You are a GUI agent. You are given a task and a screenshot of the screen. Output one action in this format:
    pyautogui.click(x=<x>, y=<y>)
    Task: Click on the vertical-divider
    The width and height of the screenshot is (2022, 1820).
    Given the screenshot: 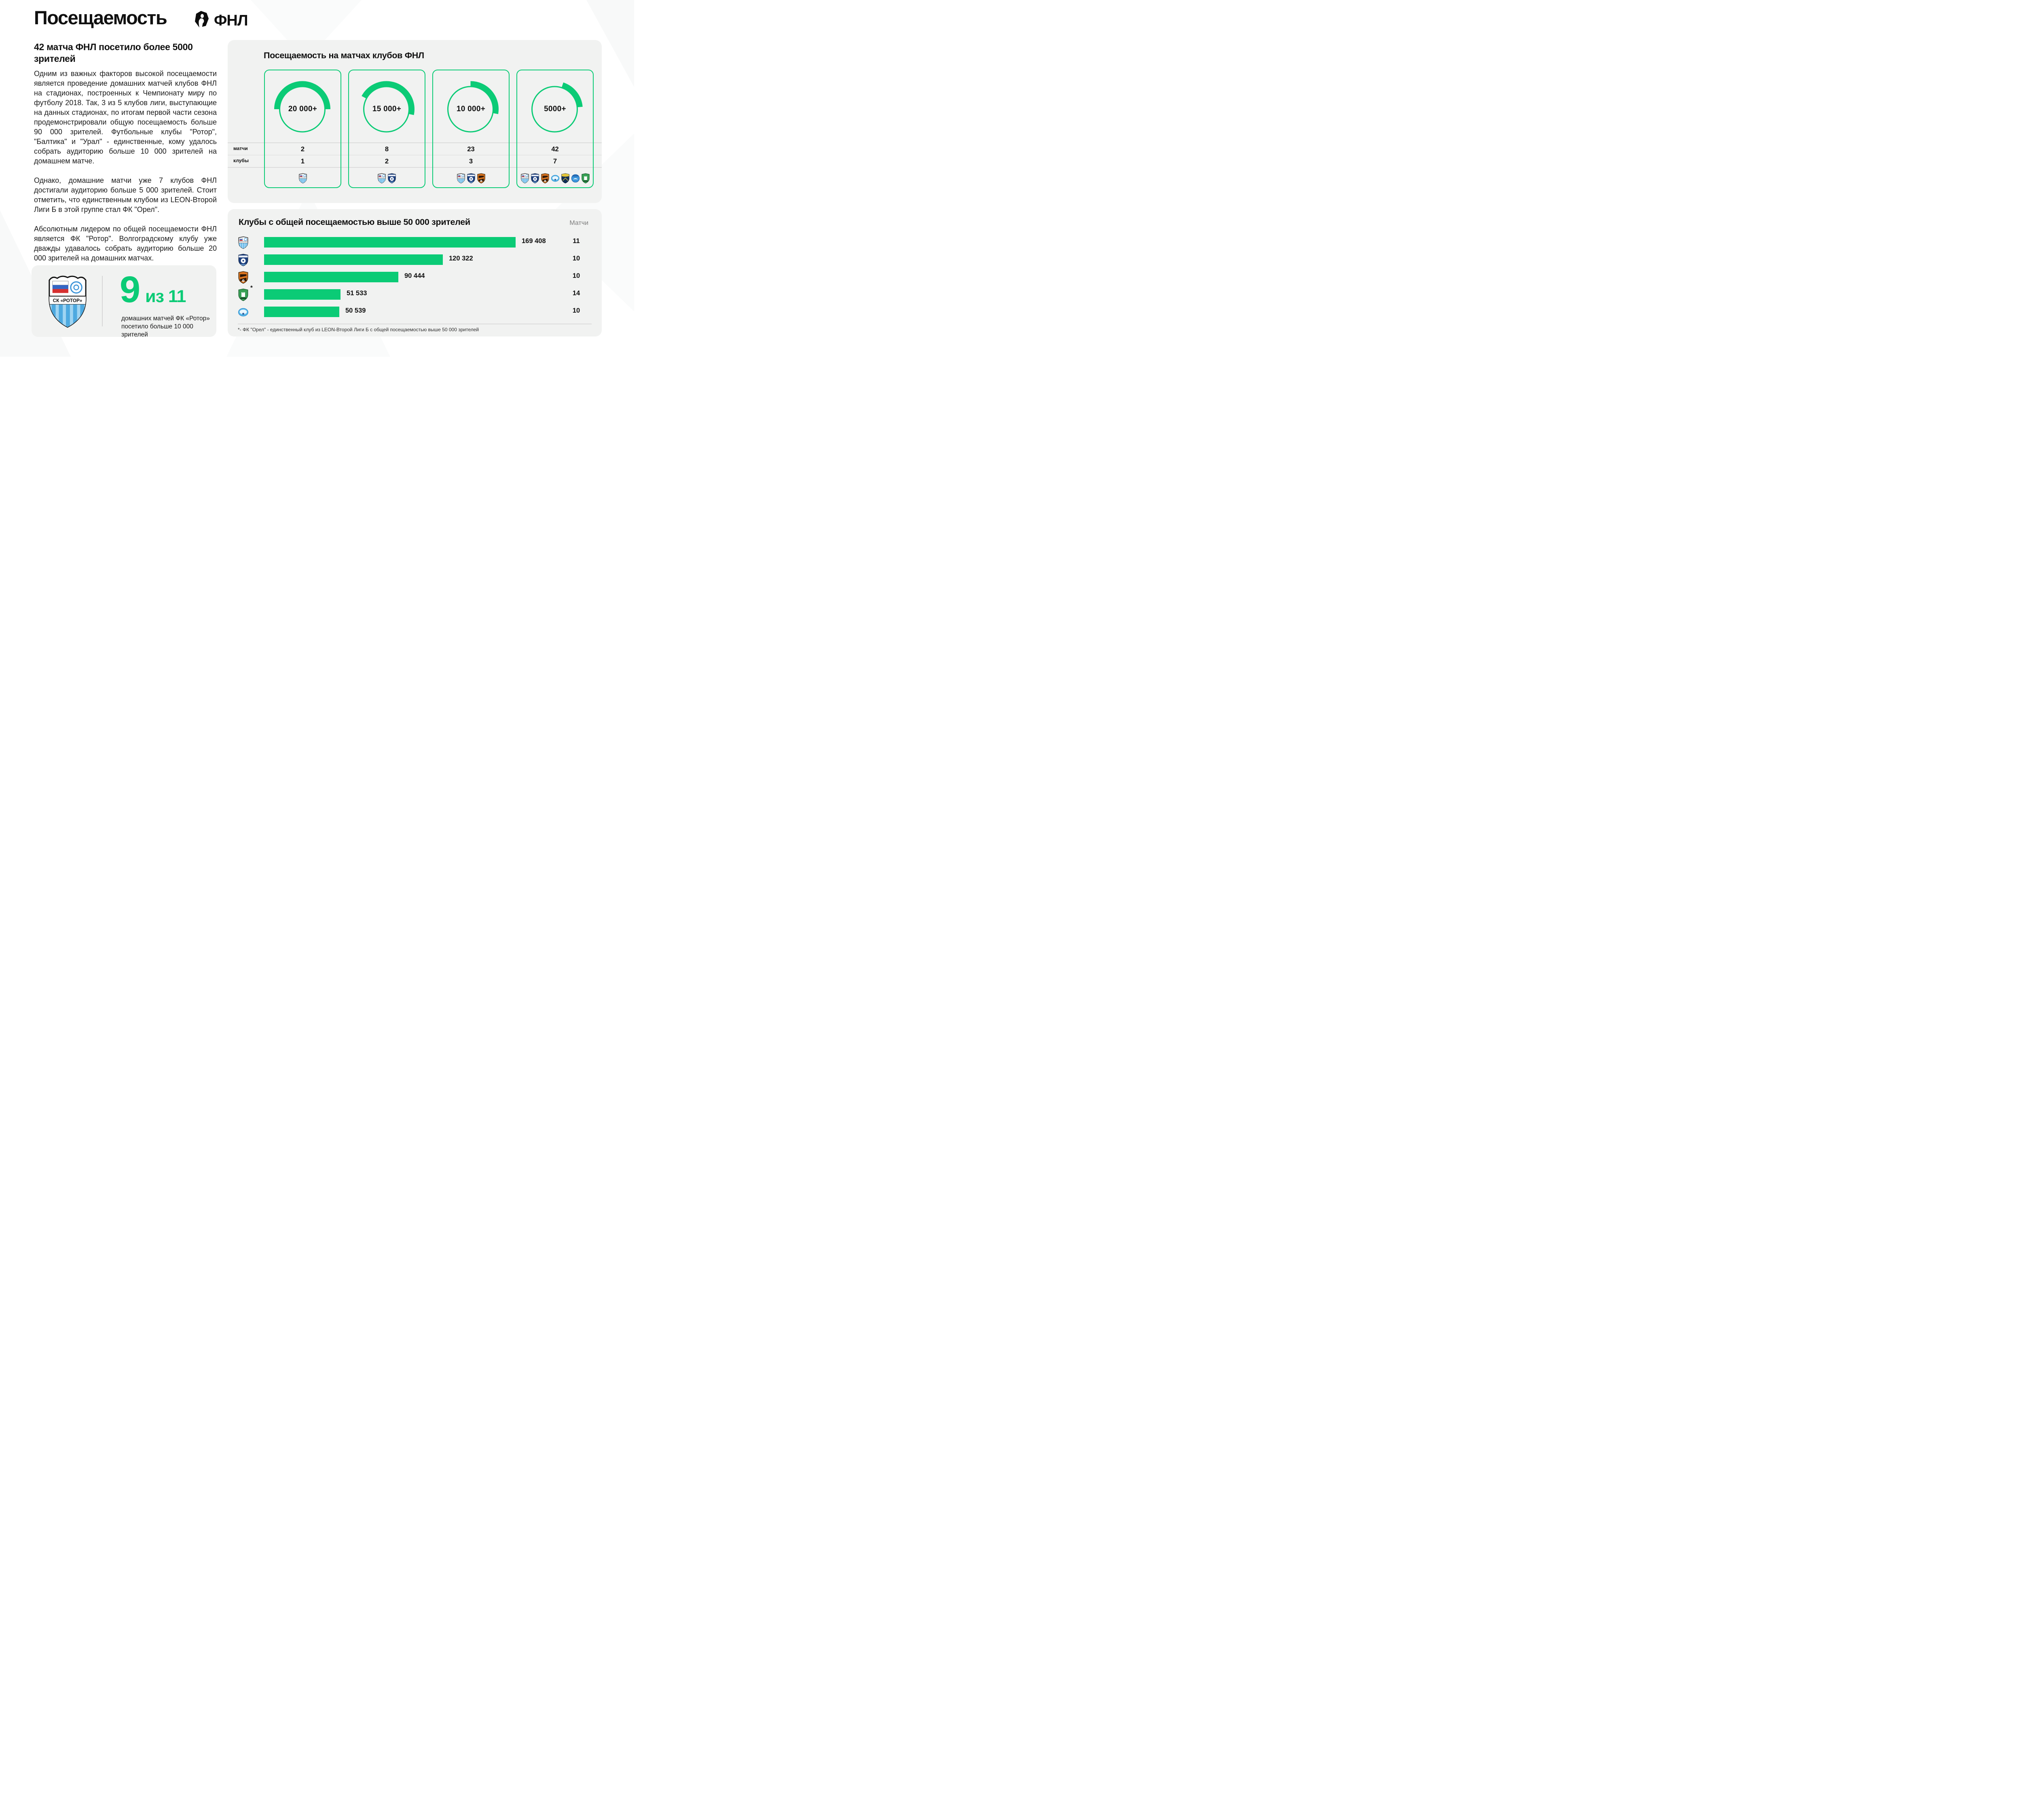 What is the action you would take?
    pyautogui.click(x=102, y=301)
    